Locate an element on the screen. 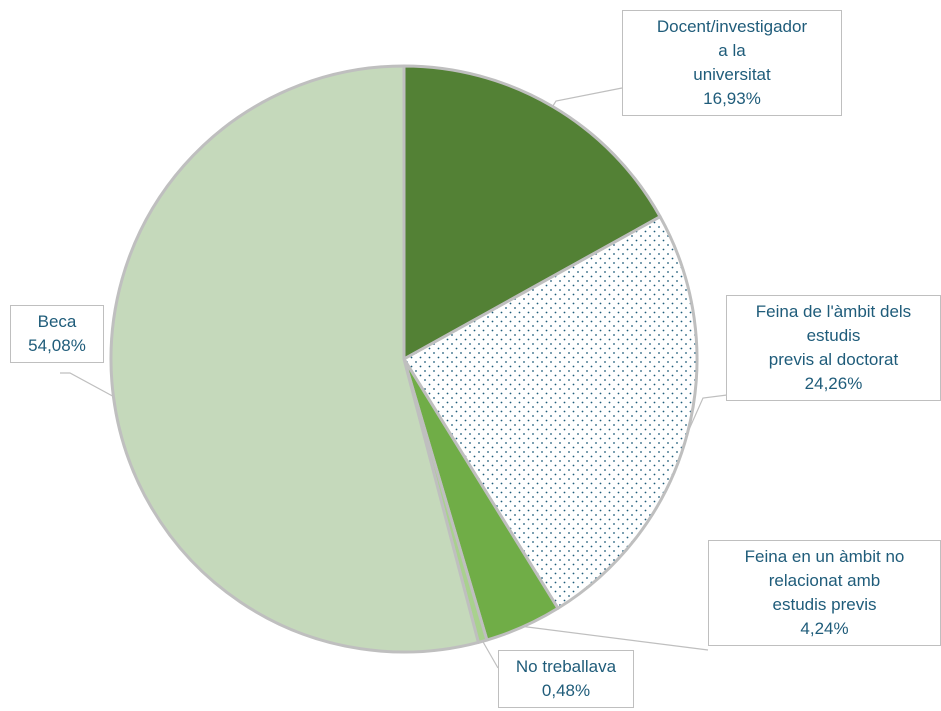  slice-name: Docent/investigador a la universitat is located at coordinates (732, 50).